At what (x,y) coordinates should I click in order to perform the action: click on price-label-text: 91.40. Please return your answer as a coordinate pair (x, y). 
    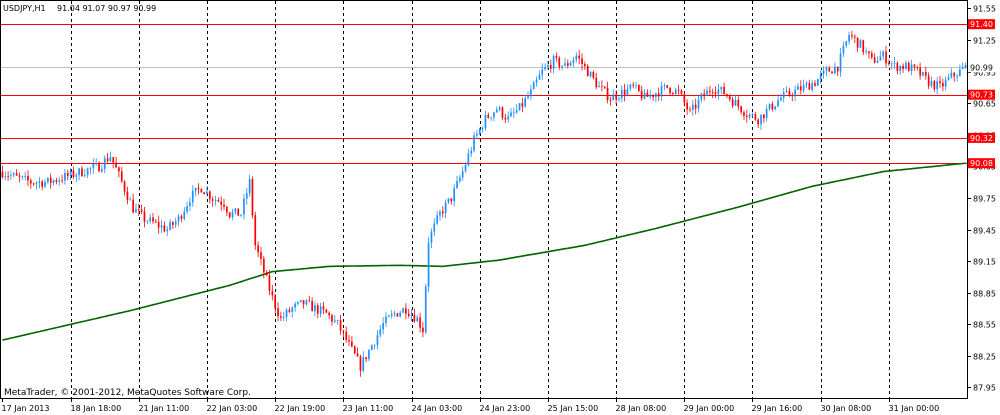
    Looking at the image, I should click on (981, 24).